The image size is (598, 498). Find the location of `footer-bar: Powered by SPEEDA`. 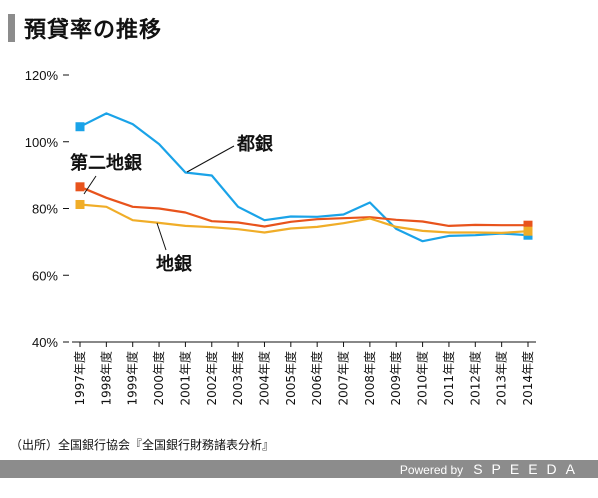

footer-bar: Powered by SPEEDA is located at coordinates (299, 469).